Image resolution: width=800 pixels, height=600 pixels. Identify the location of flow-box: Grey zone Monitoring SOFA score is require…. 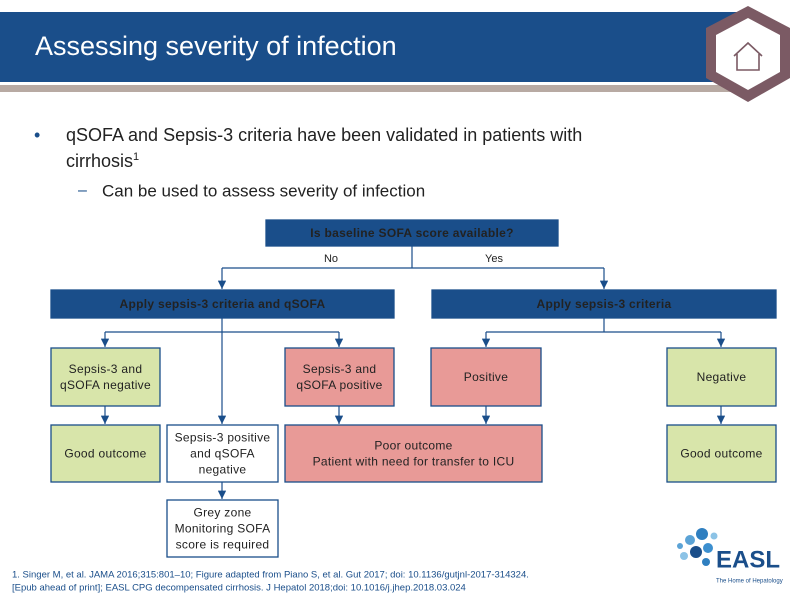
(222, 528).